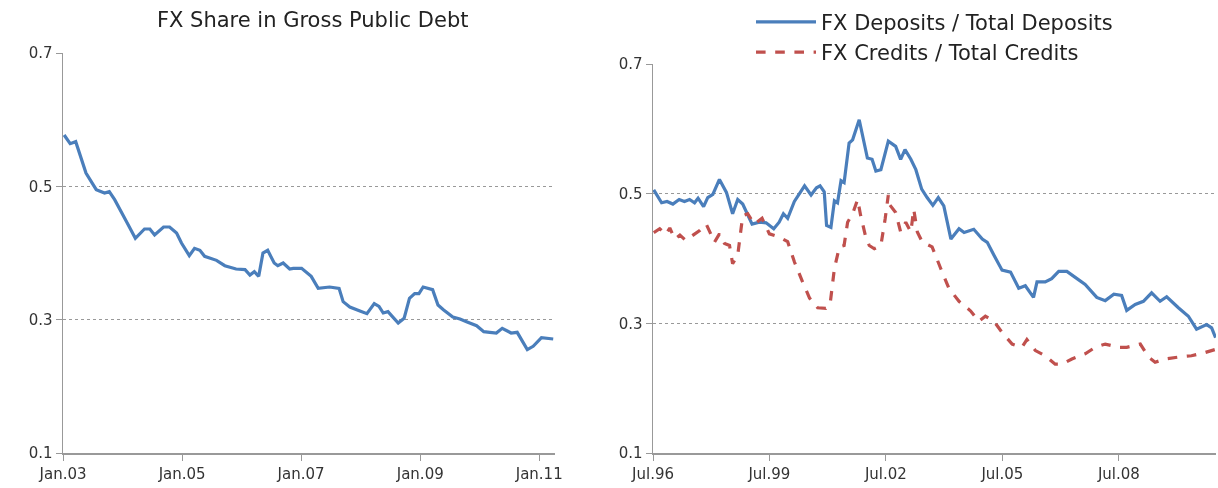 The height and width of the screenshot is (488, 1218). Describe the element at coordinates (885, 473) in the screenshot. I see `x-tick-label: Jul.02` at that location.